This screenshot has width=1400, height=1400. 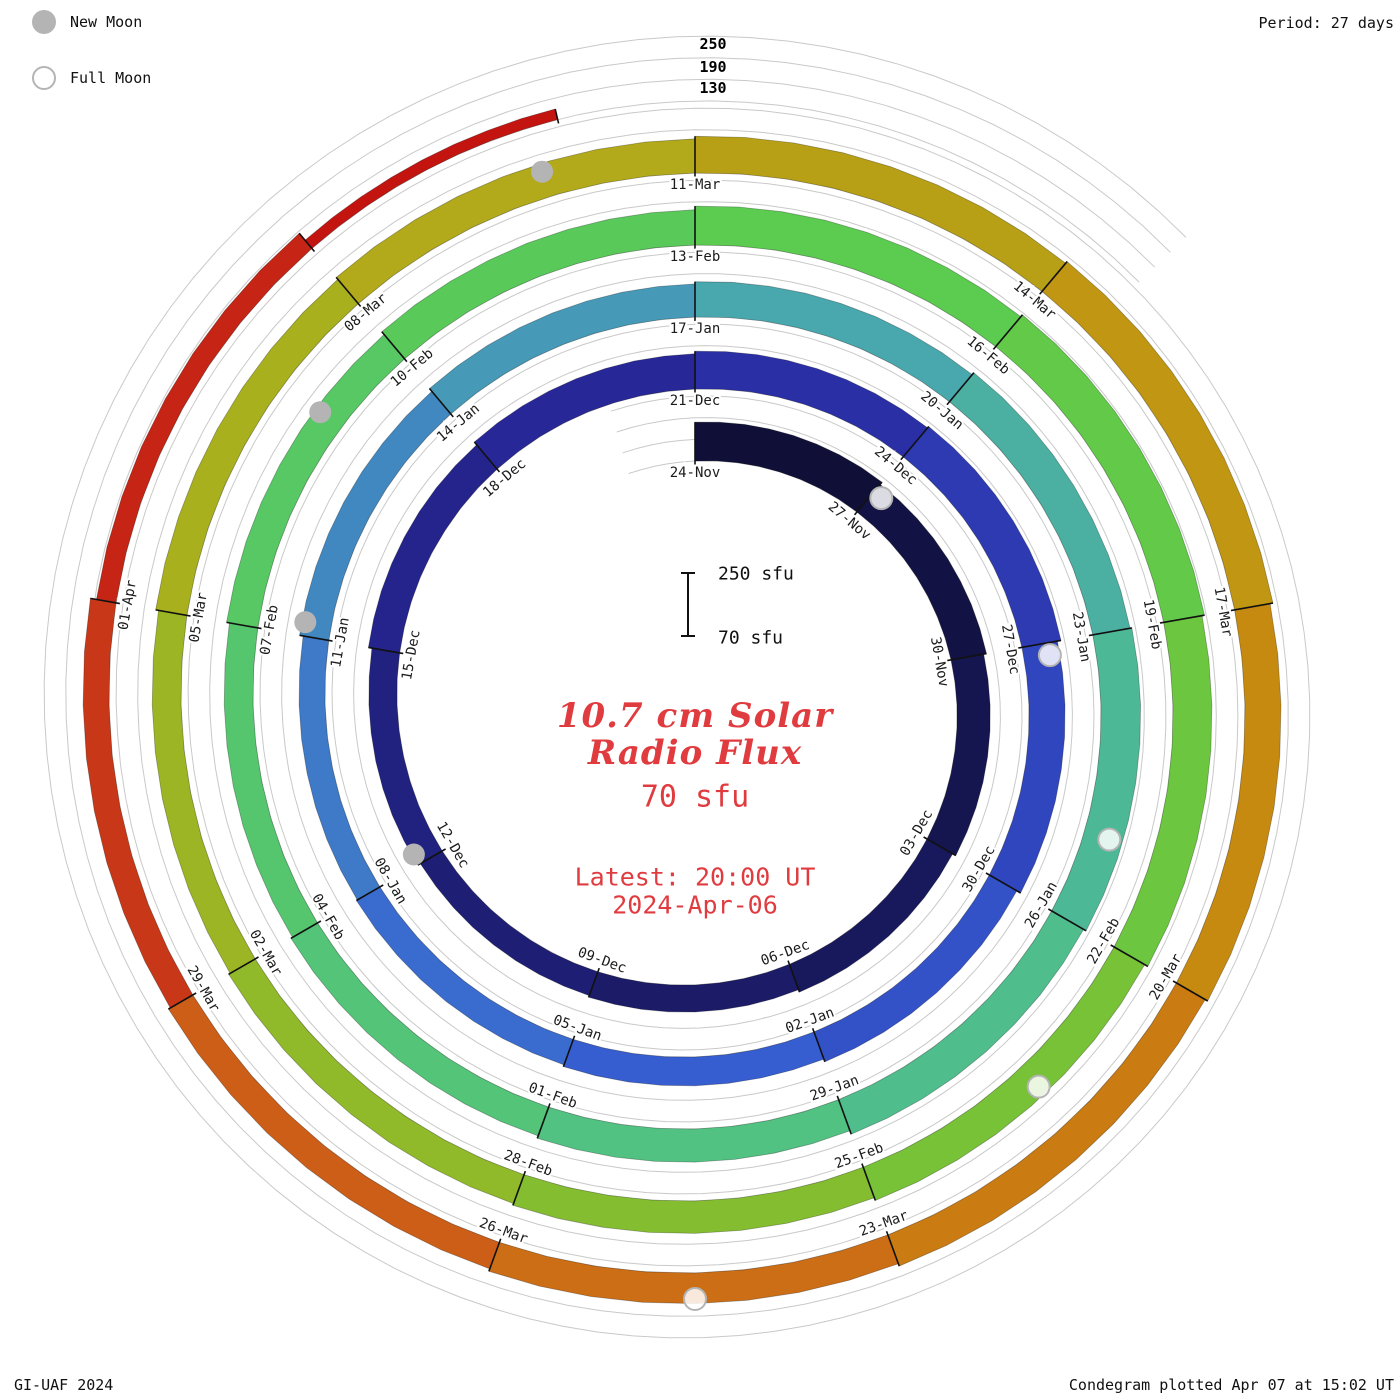 What do you see at coordinates (713, 44) in the screenshot?
I see `radial-tick-250: 250` at bounding box center [713, 44].